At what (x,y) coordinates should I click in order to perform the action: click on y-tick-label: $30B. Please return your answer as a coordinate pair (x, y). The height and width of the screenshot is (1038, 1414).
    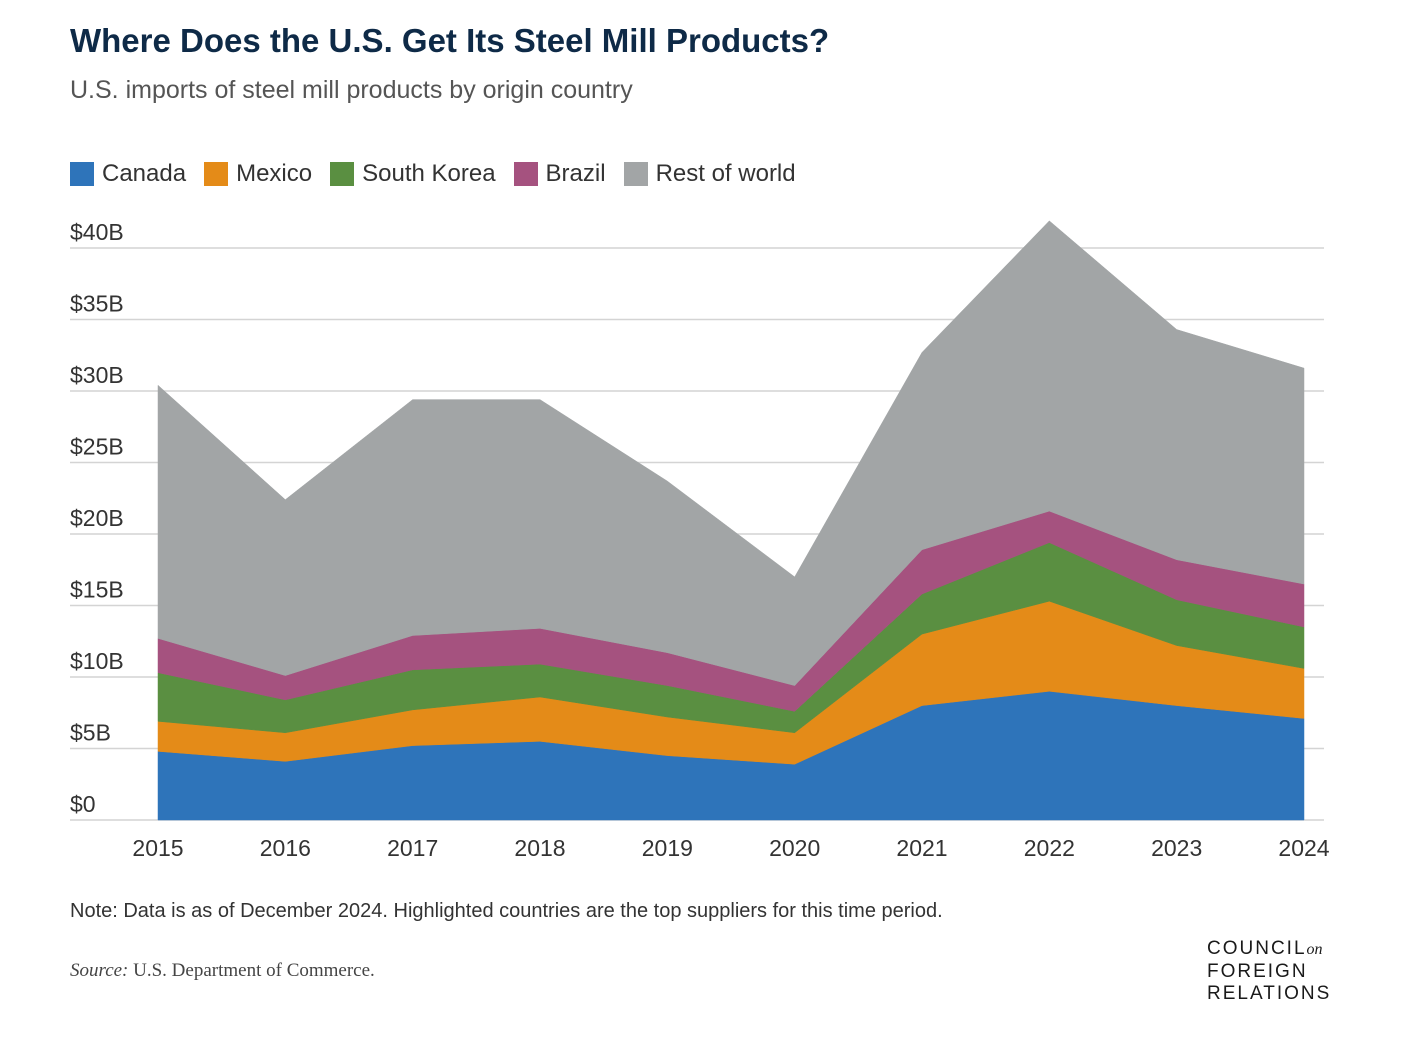
    Looking at the image, I should click on (97, 375).